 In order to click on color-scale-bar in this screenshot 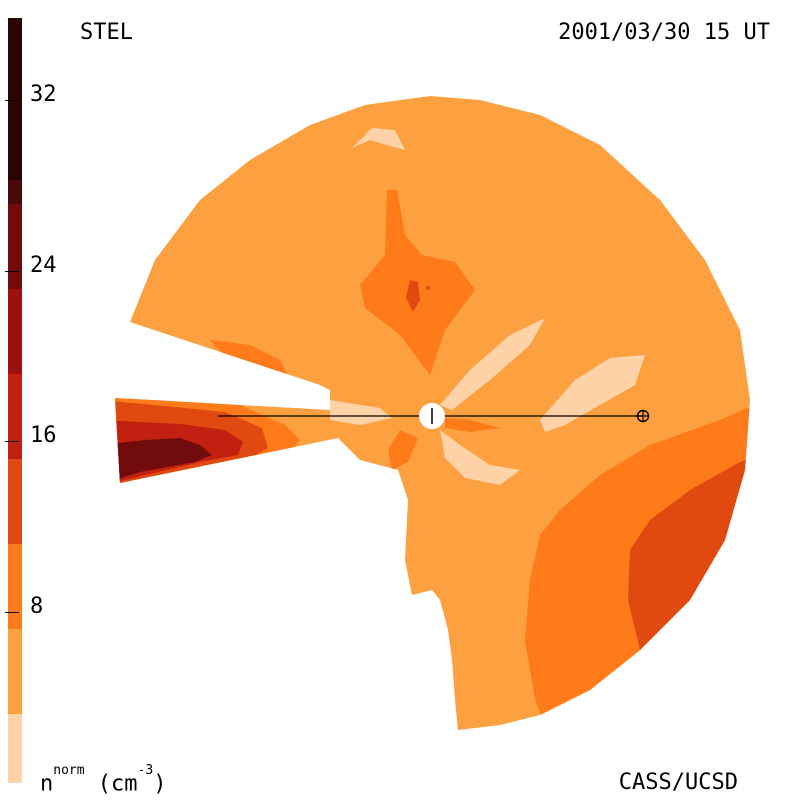, I will do `click(15, 400)`.